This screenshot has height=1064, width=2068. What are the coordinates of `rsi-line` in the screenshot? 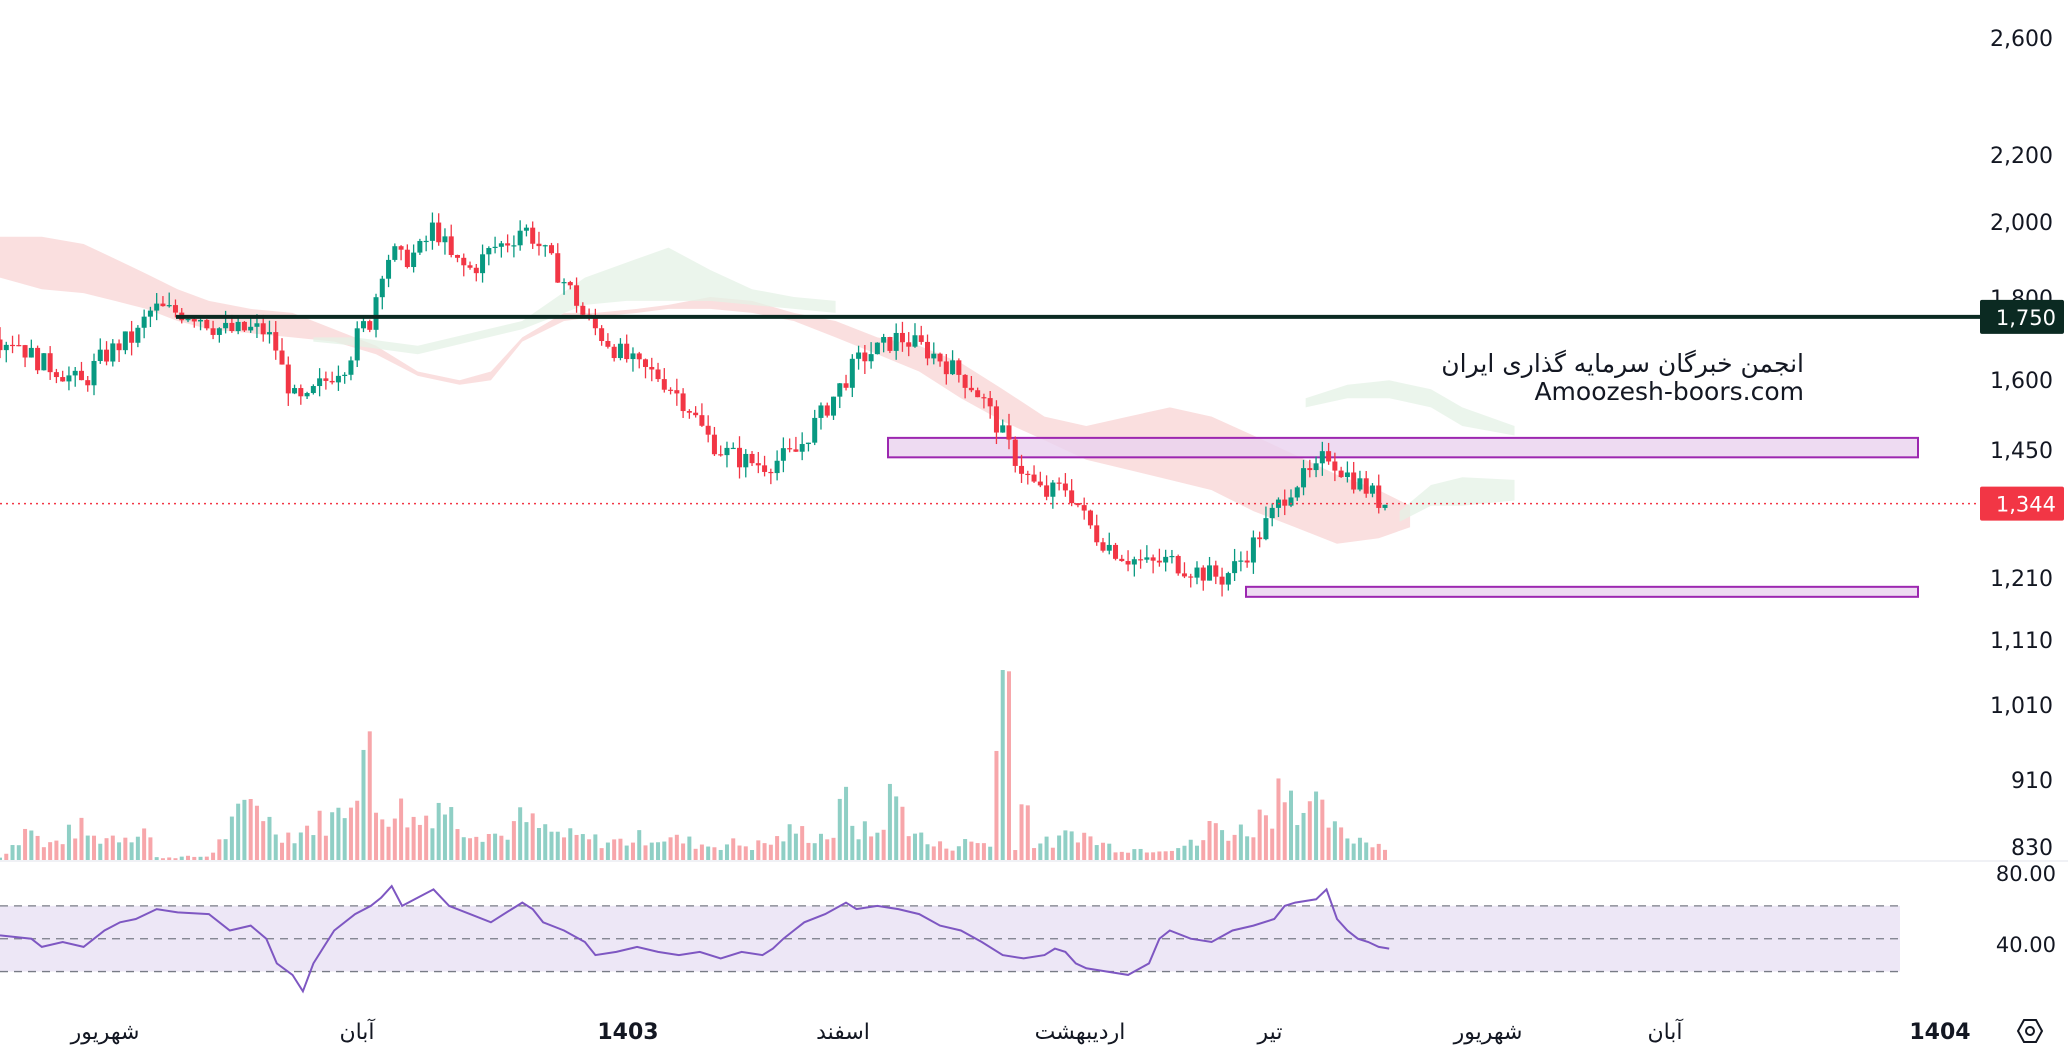 It's located at (695, 939).